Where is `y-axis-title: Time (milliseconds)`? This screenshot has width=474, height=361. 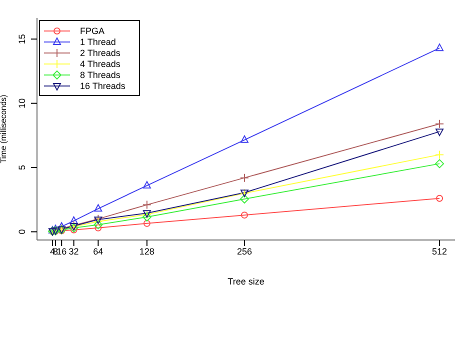 y-axis-title: Time (milliseconds) is located at coordinates (4, 129).